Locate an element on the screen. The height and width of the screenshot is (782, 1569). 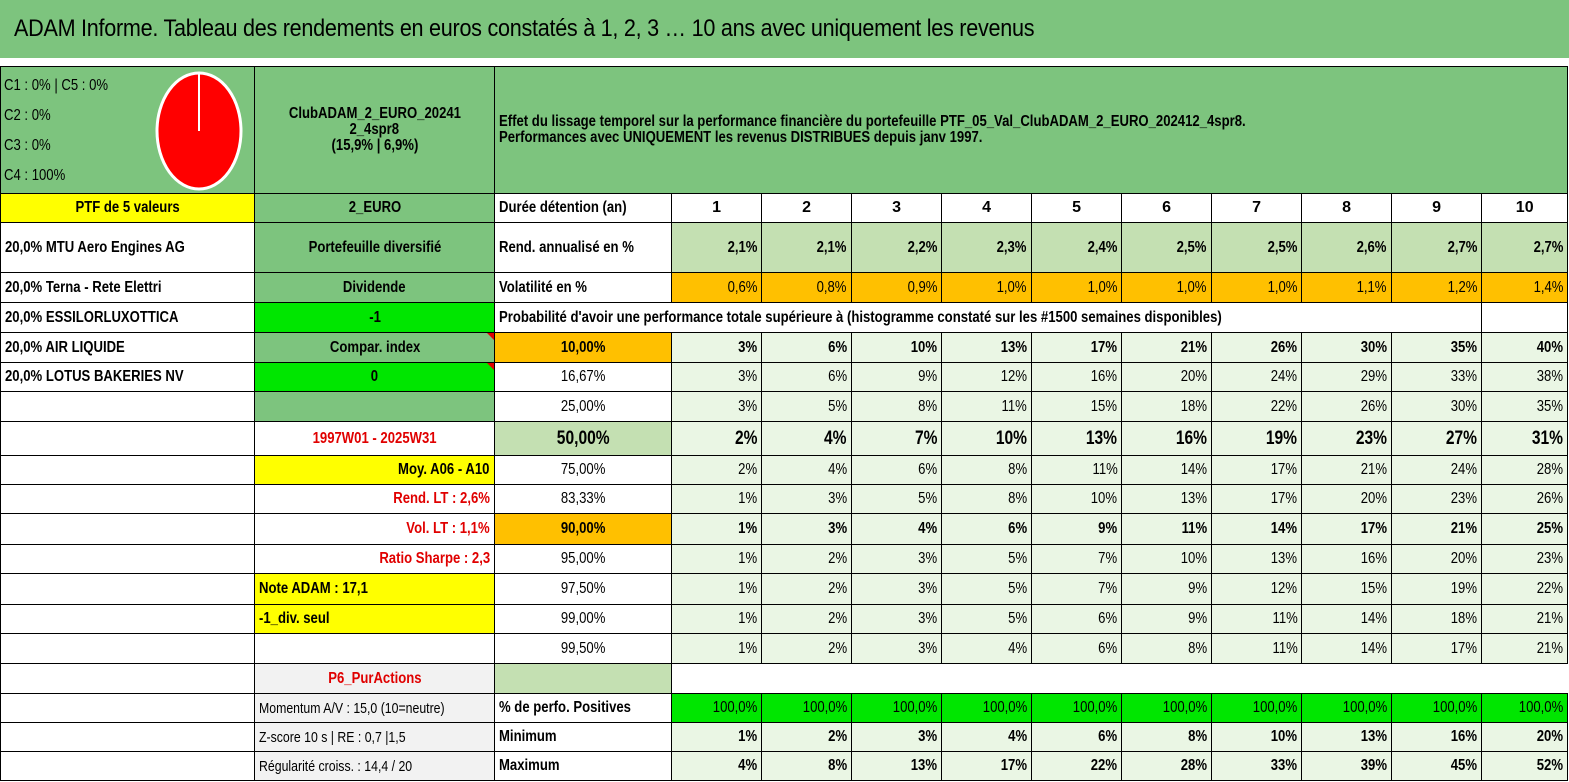
duration-label-cell: Durée détention (an) is located at coordinates (582, 208).